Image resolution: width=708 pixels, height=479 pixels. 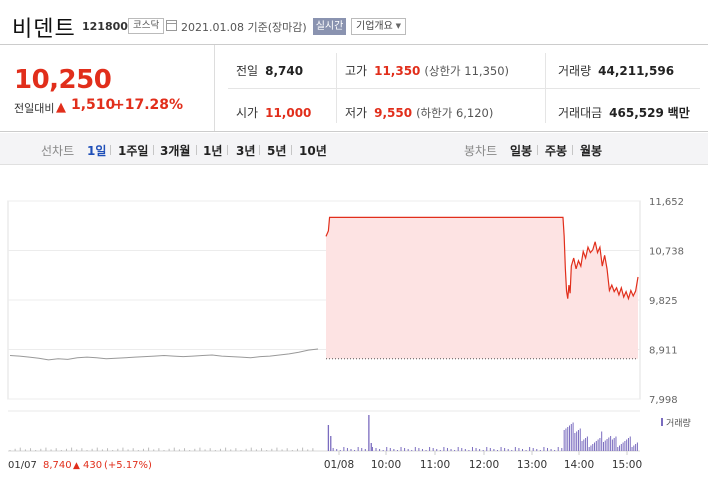 What do you see at coordinates (482, 258) in the screenshot?
I see `today-line` at bounding box center [482, 258].